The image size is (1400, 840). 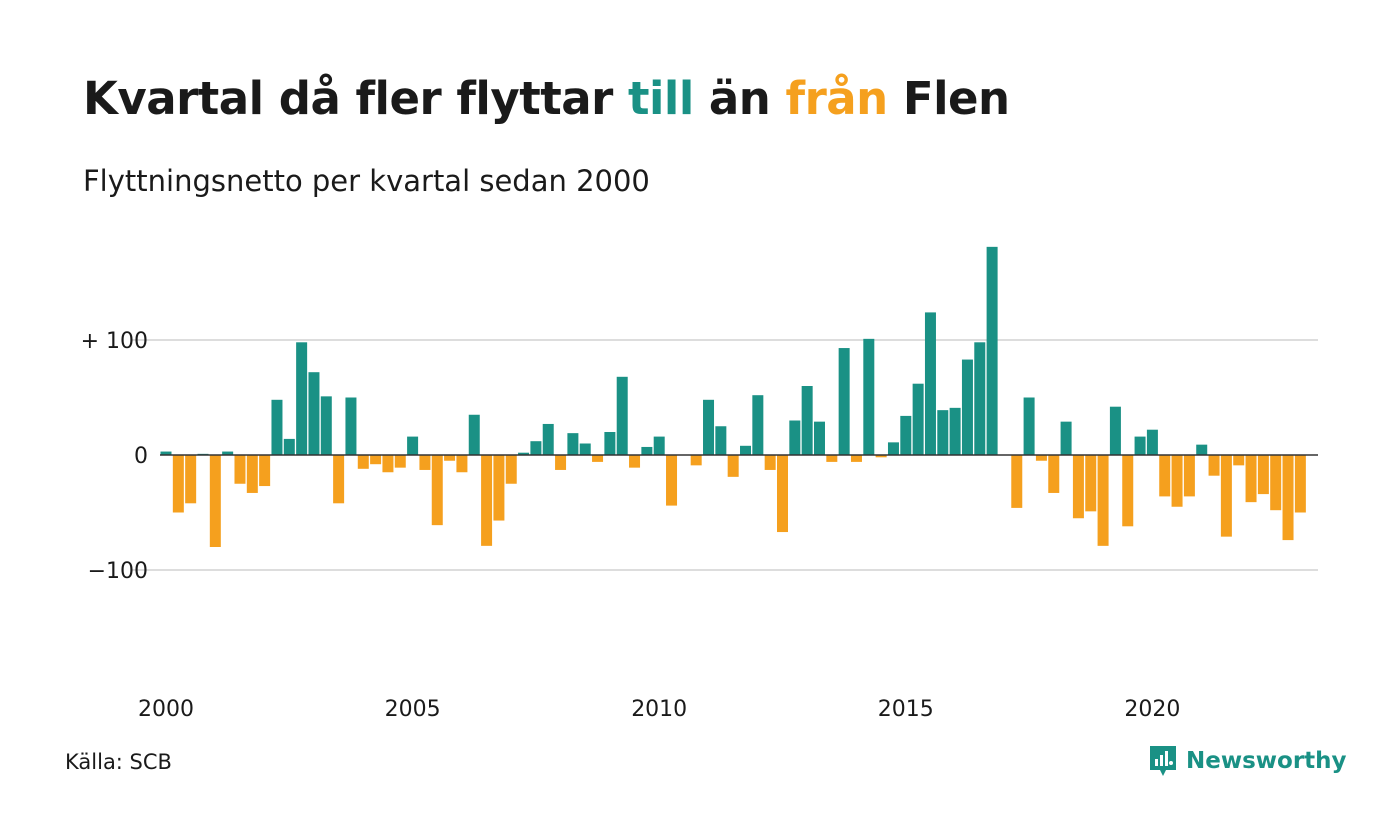 What do you see at coordinates (837, 98) in the screenshot?
I see `title-highlight-fran: från` at bounding box center [837, 98].